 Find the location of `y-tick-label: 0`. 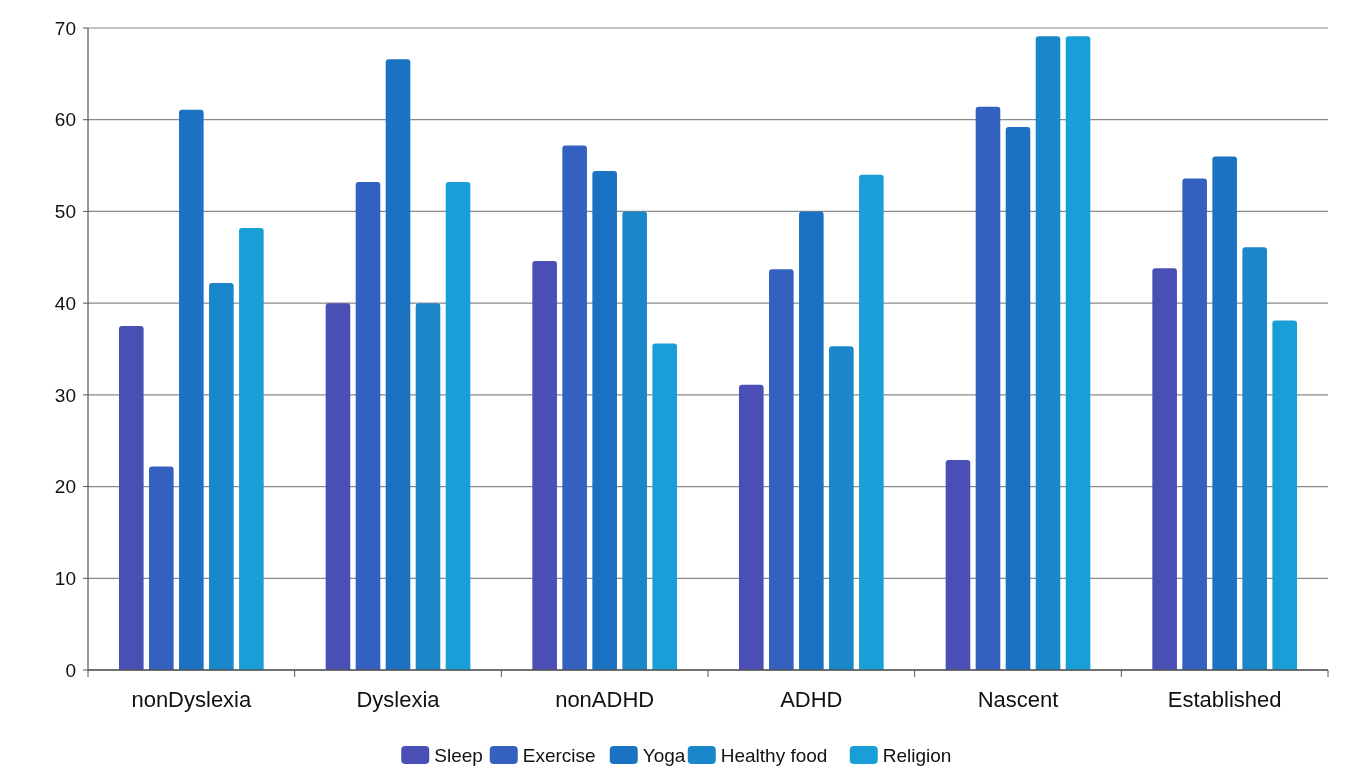

y-tick-label: 0 is located at coordinates (70, 670).